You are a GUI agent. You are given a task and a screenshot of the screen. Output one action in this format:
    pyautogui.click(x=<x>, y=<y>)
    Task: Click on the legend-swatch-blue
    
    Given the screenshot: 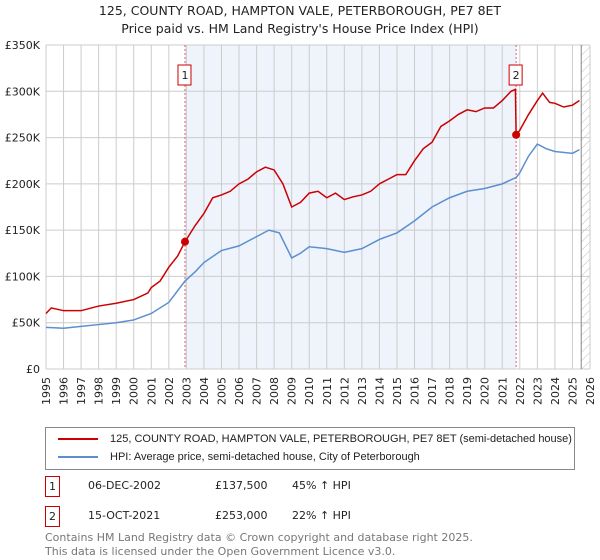 What is the action you would take?
    pyautogui.click(x=78, y=457)
    